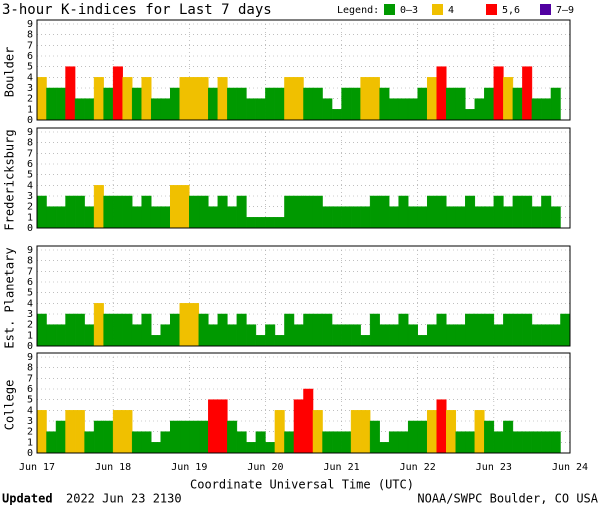 The width and height of the screenshot is (600, 510). What do you see at coordinates (342, 467) in the screenshot?
I see `x-tick-label: Jun 21` at bounding box center [342, 467].